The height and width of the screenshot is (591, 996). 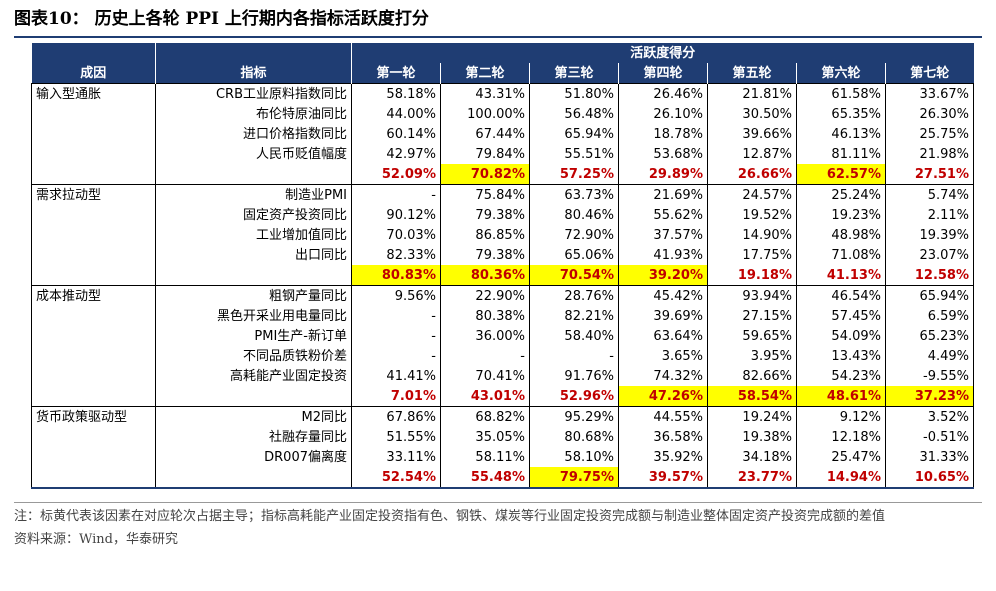 I want to click on summary-score-cell: 39.57%, so click(x=663, y=478).